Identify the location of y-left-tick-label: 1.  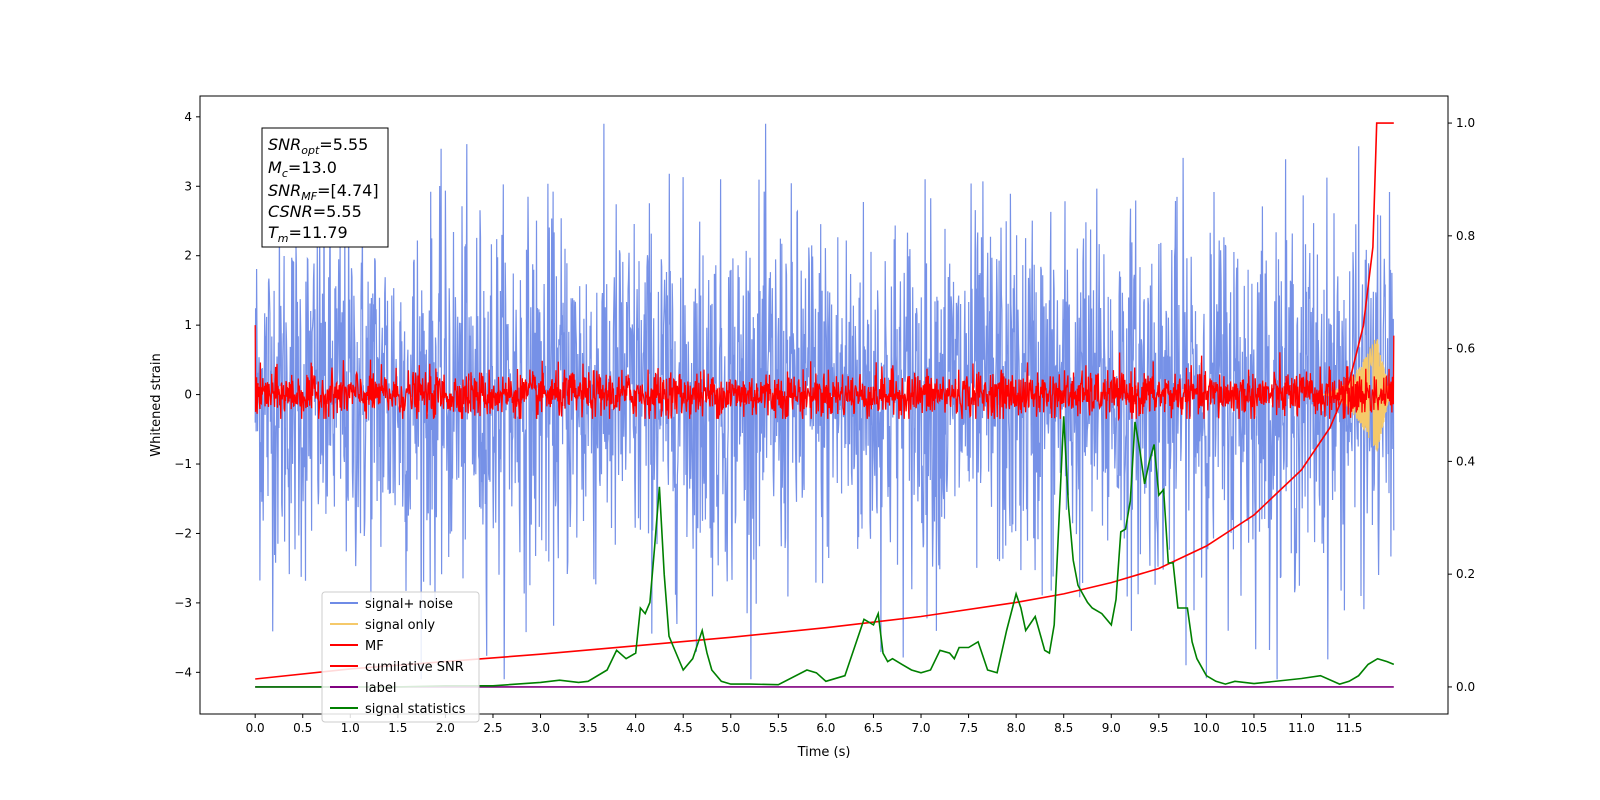
(188, 325).